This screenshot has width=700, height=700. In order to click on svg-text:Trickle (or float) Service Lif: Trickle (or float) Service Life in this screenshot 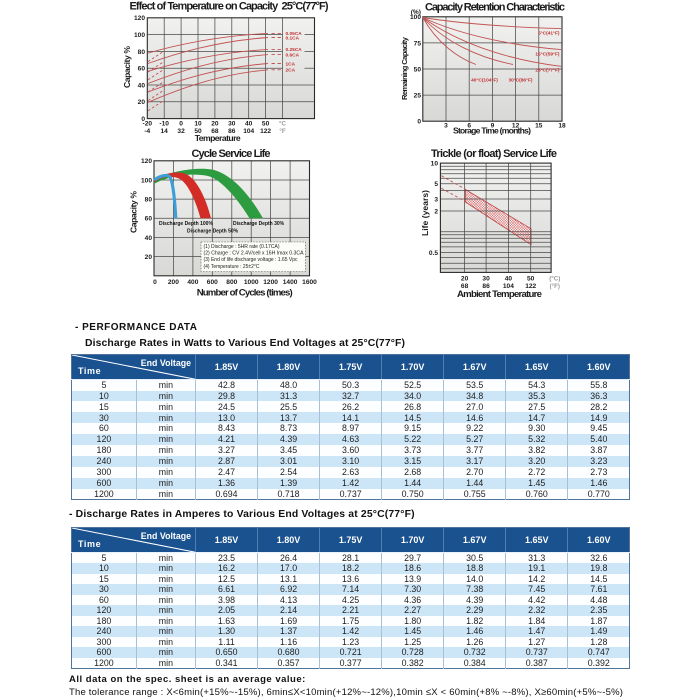, I will do `click(494, 154)`.